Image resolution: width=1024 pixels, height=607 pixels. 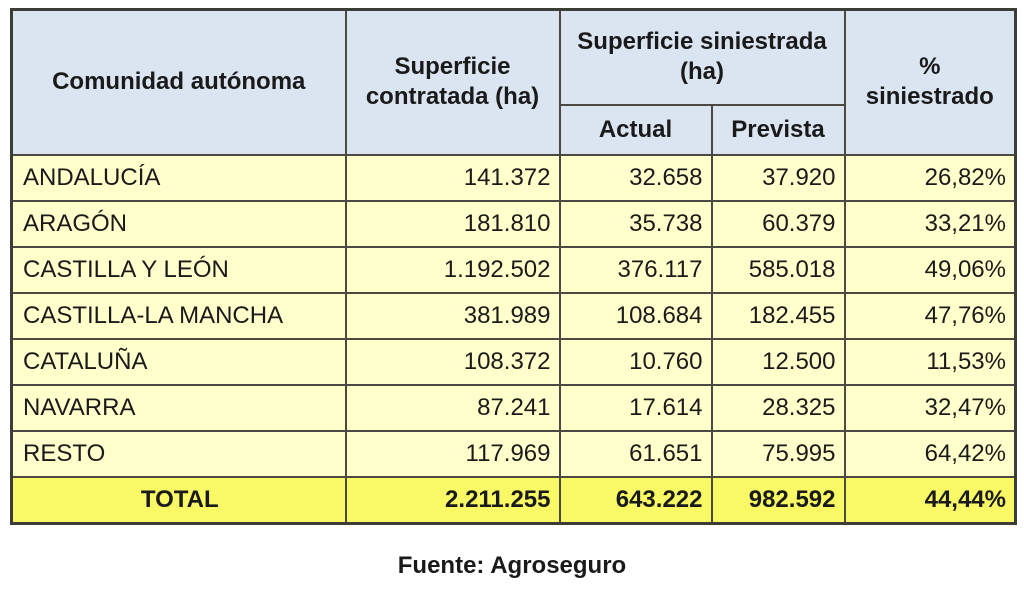 What do you see at coordinates (778, 129) in the screenshot?
I see `header-prevista: Prevista` at bounding box center [778, 129].